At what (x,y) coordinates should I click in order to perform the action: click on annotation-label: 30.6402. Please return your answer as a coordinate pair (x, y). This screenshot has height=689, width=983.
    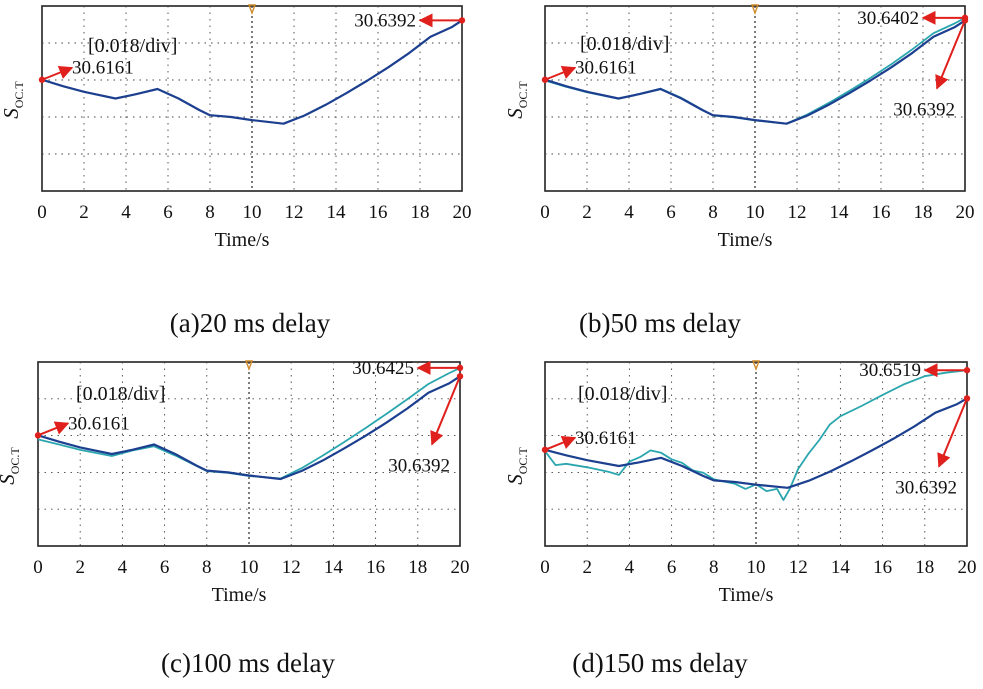
    Looking at the image, I should click on (888, 18).